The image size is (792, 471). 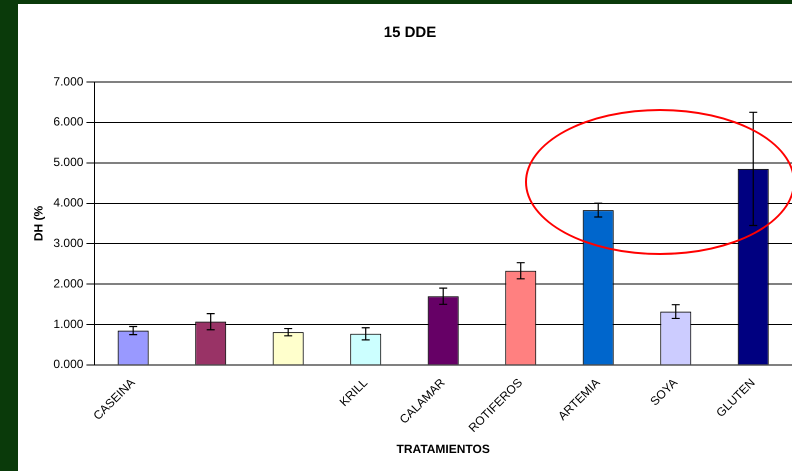 What do you see at coordinates (68, 203) in the screenshot?
I see `y-tick-label: 4.000` at bounding box center [68, 203].